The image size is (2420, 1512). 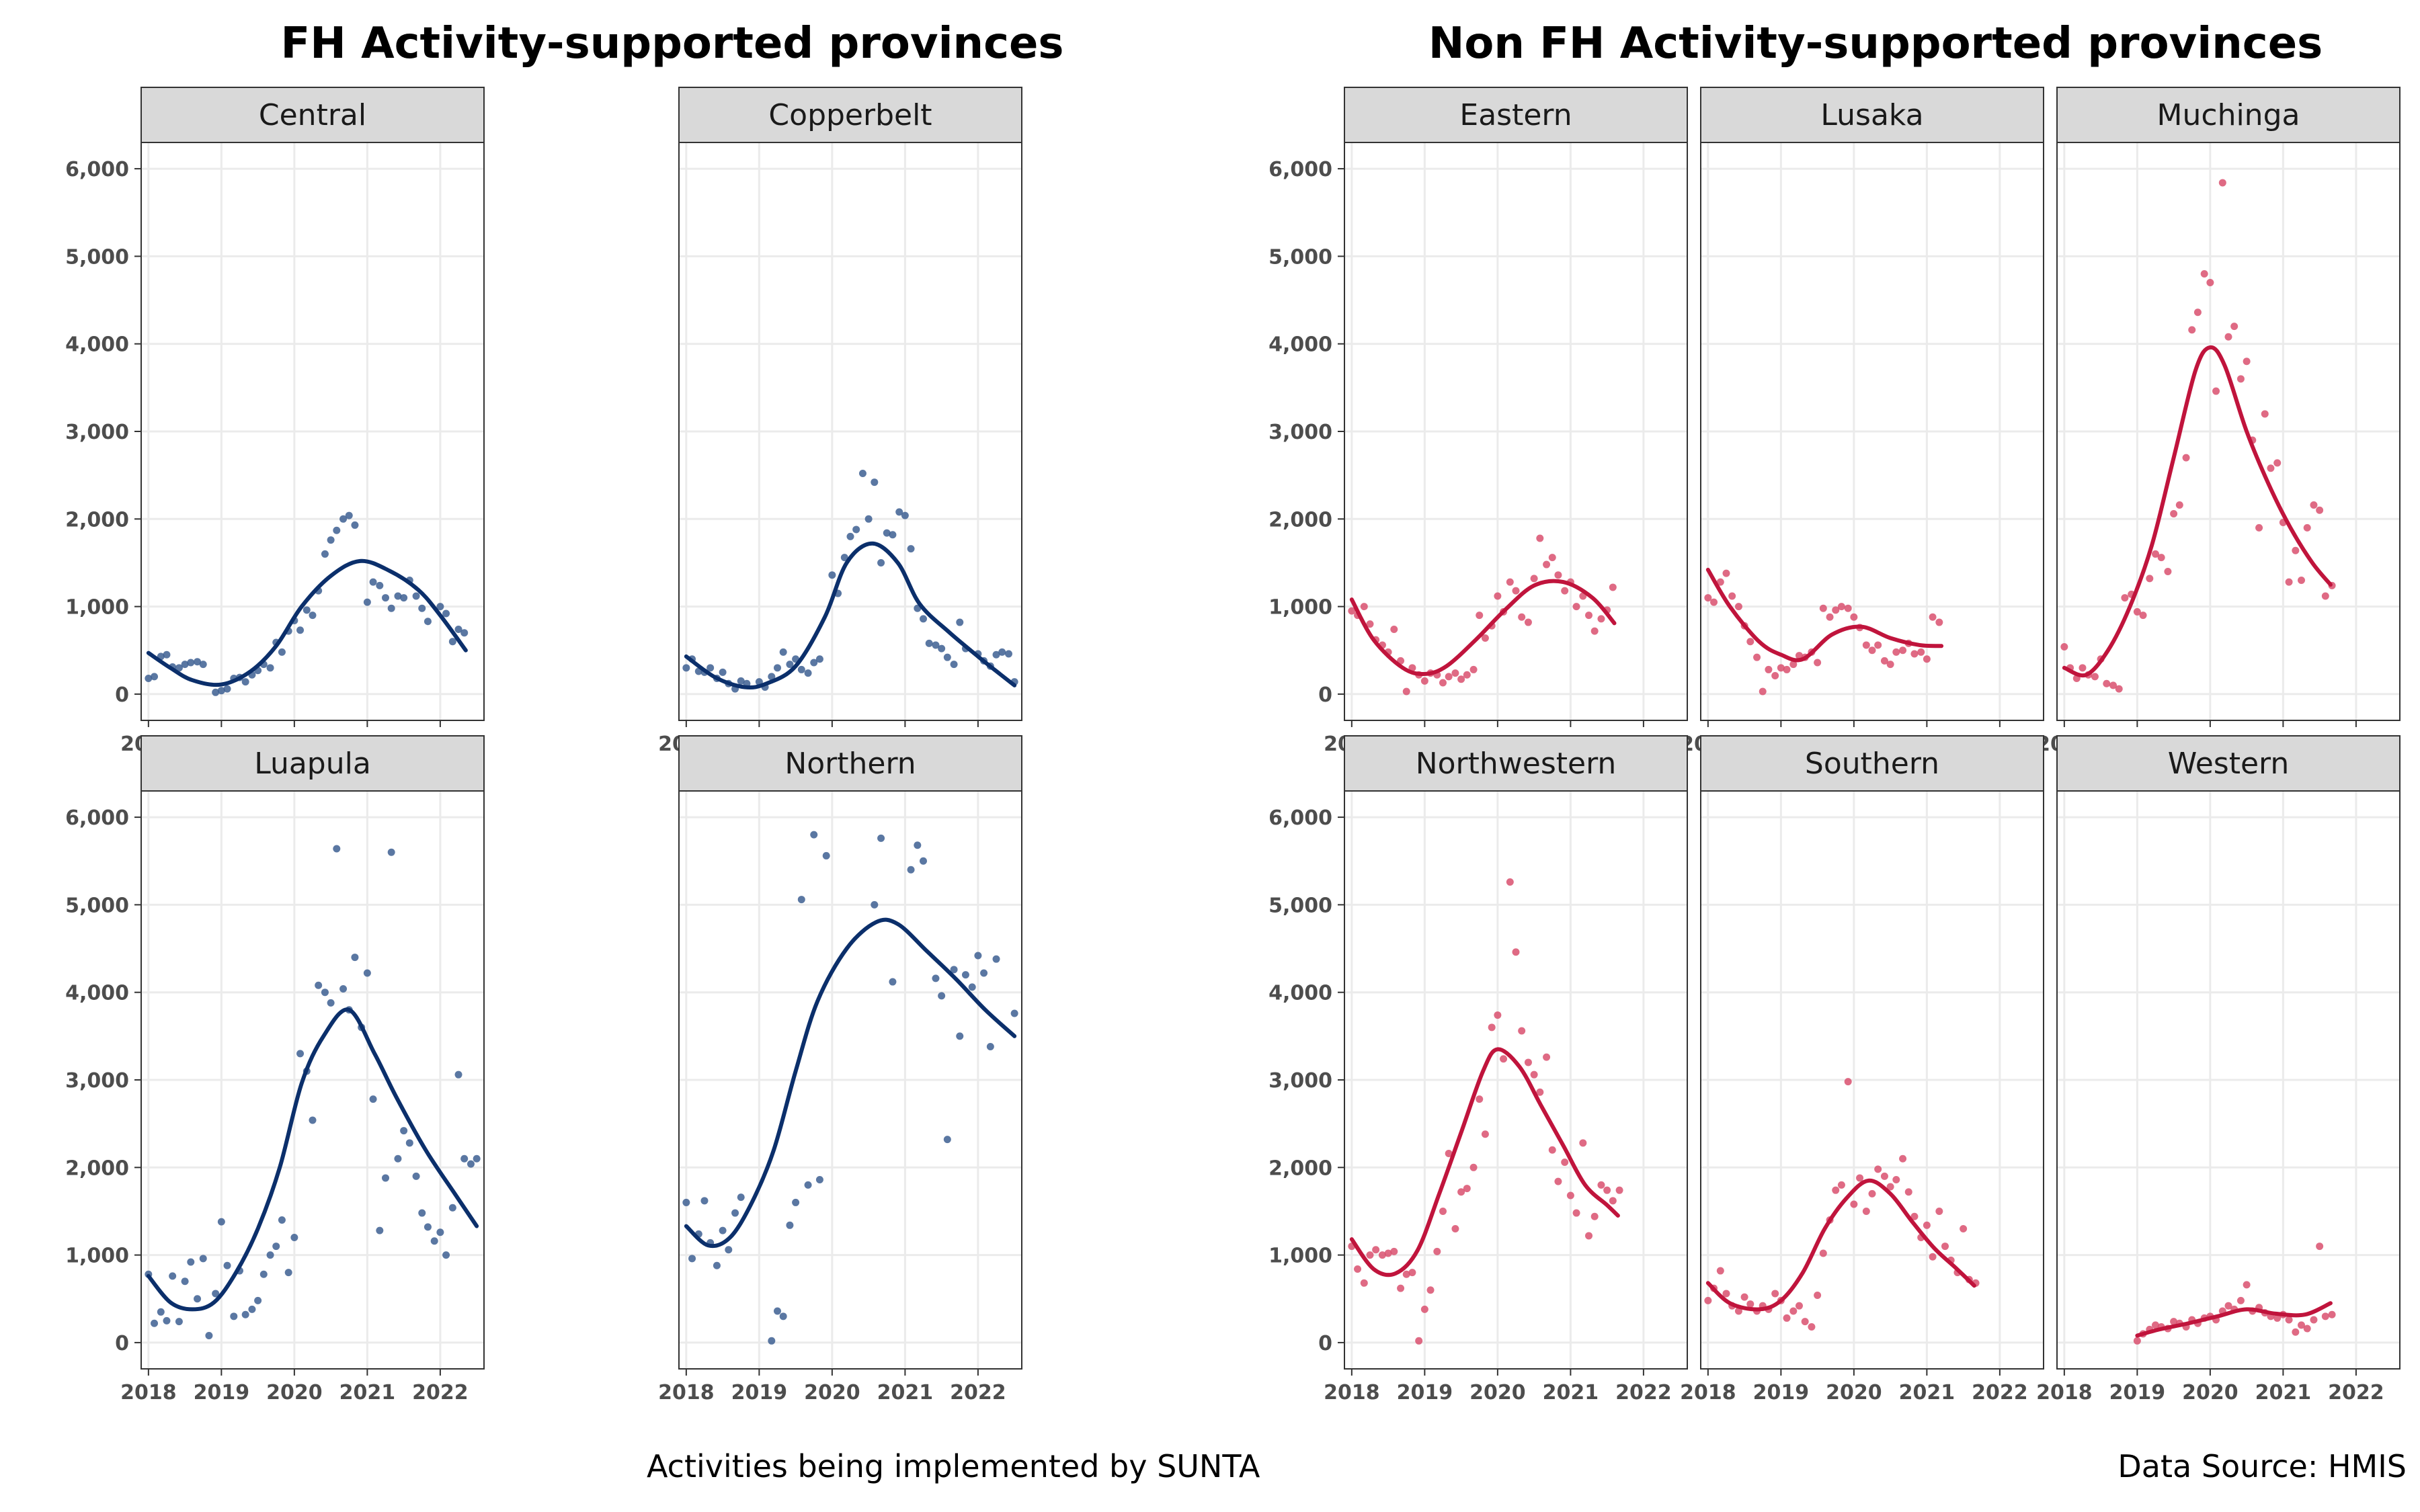 What do you see at coordinates (1708, 1393) in the screenshot?
I see `x-tick-label-southern: 2018` at bounding box center [1708, 1393].